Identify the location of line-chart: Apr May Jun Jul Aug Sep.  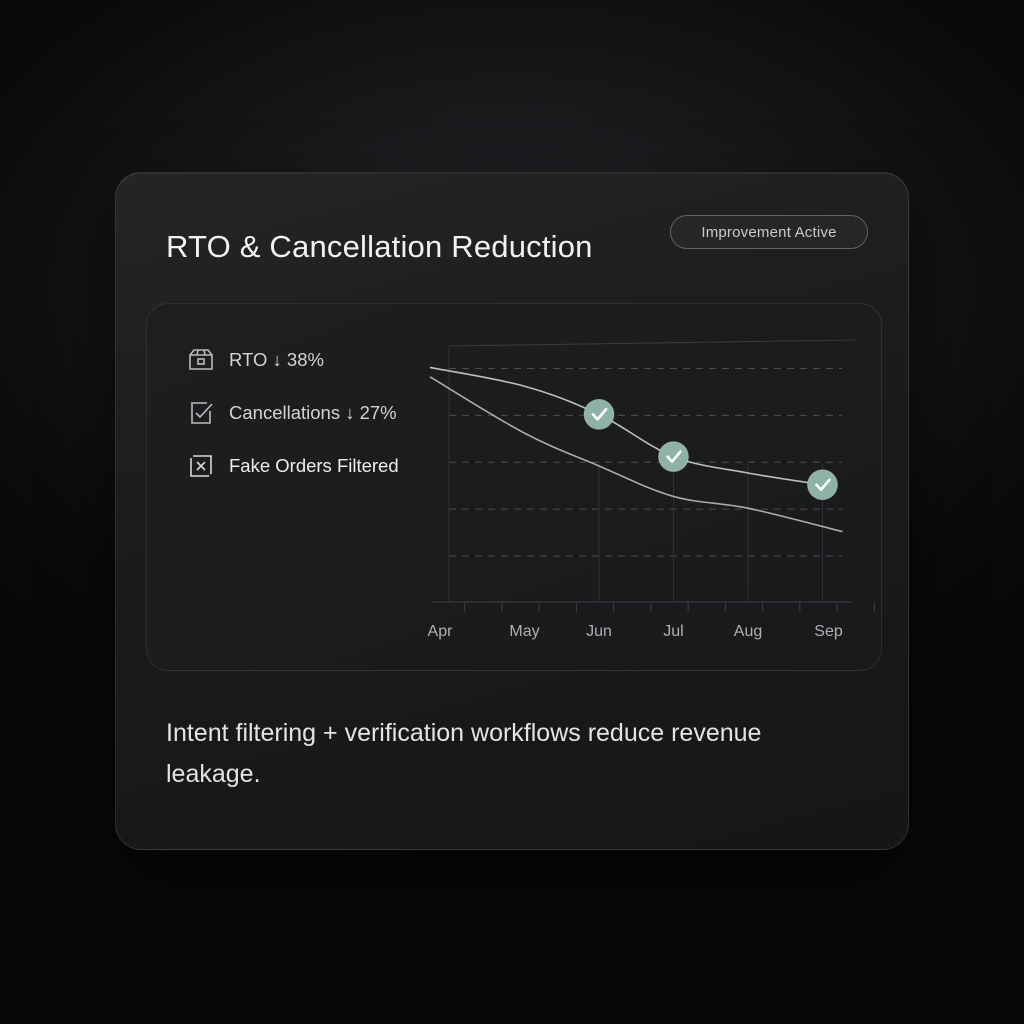
(651, 489).